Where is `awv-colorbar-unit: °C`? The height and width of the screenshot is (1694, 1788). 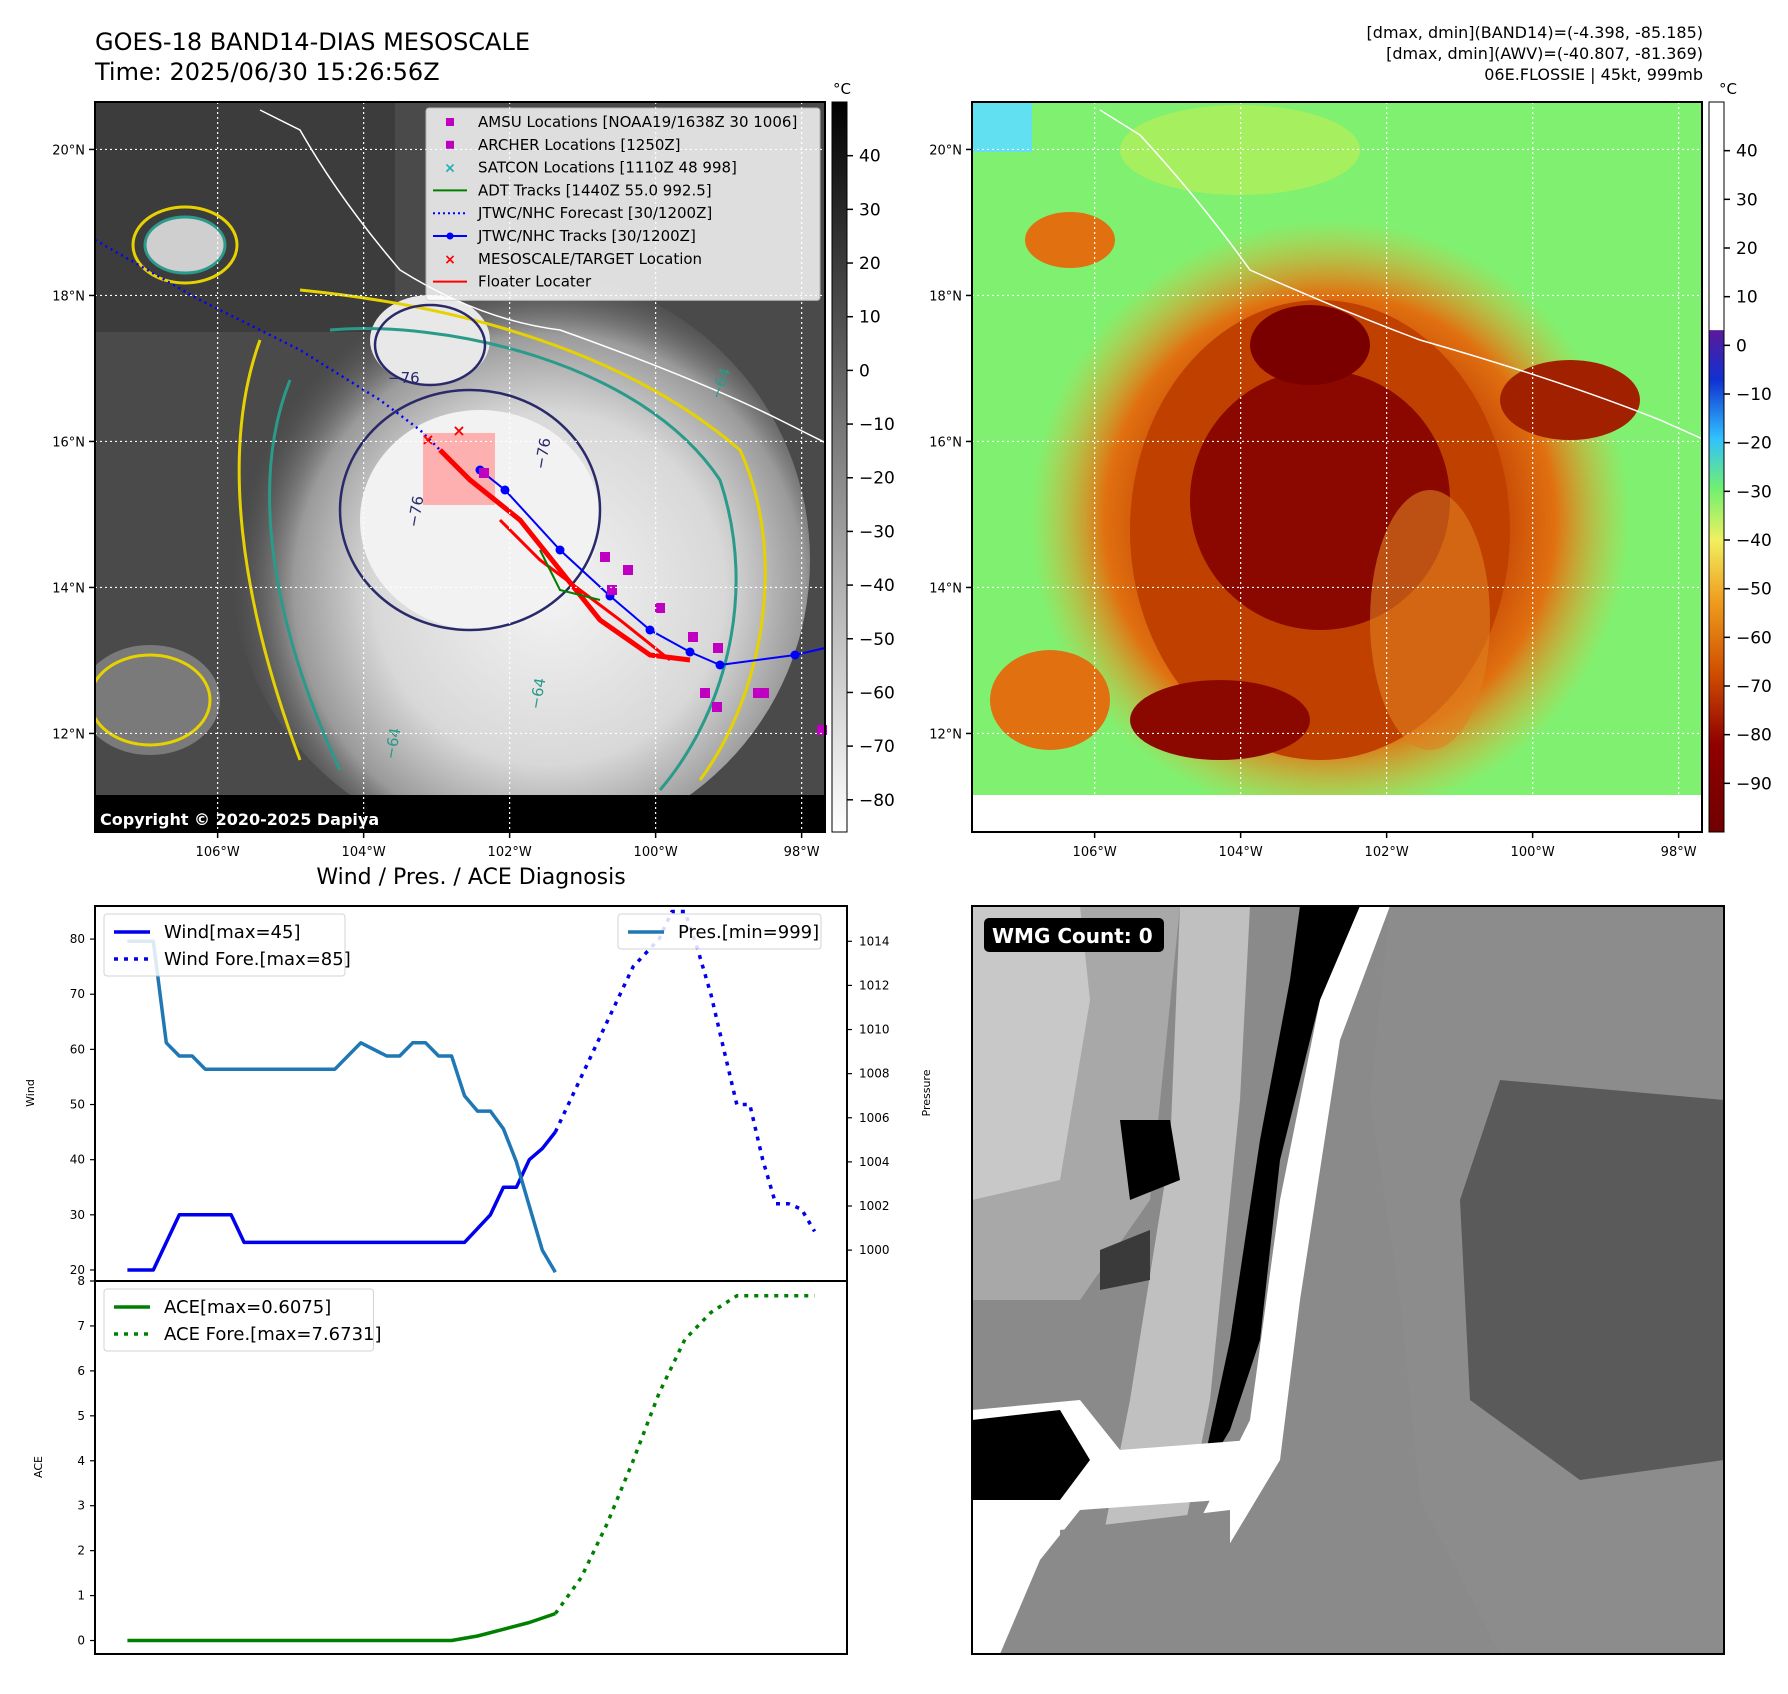 awv-colorbar-unit: °C is located at coordinates (1728, 89).